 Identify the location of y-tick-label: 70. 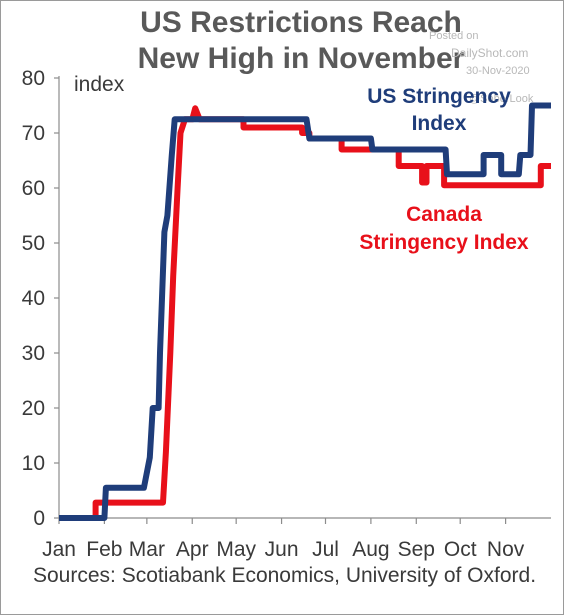
(33, 133).